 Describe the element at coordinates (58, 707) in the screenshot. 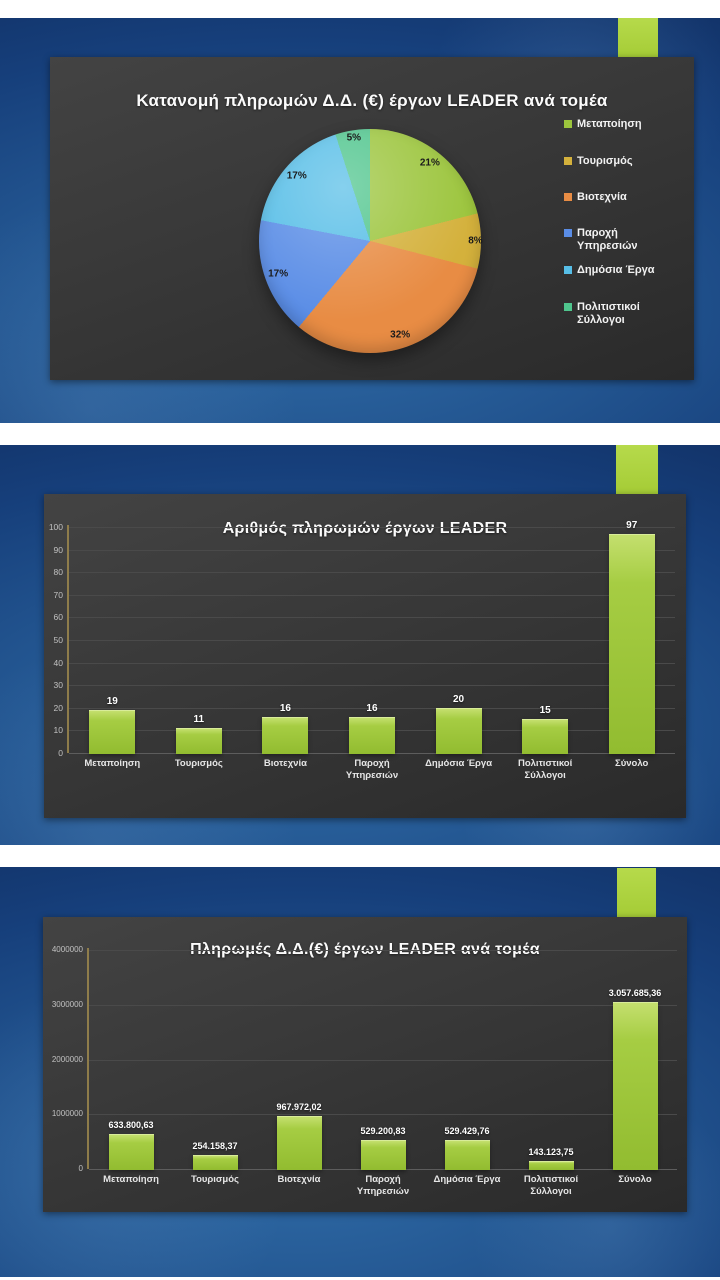

I see `y-tick-label: 20` at that location.